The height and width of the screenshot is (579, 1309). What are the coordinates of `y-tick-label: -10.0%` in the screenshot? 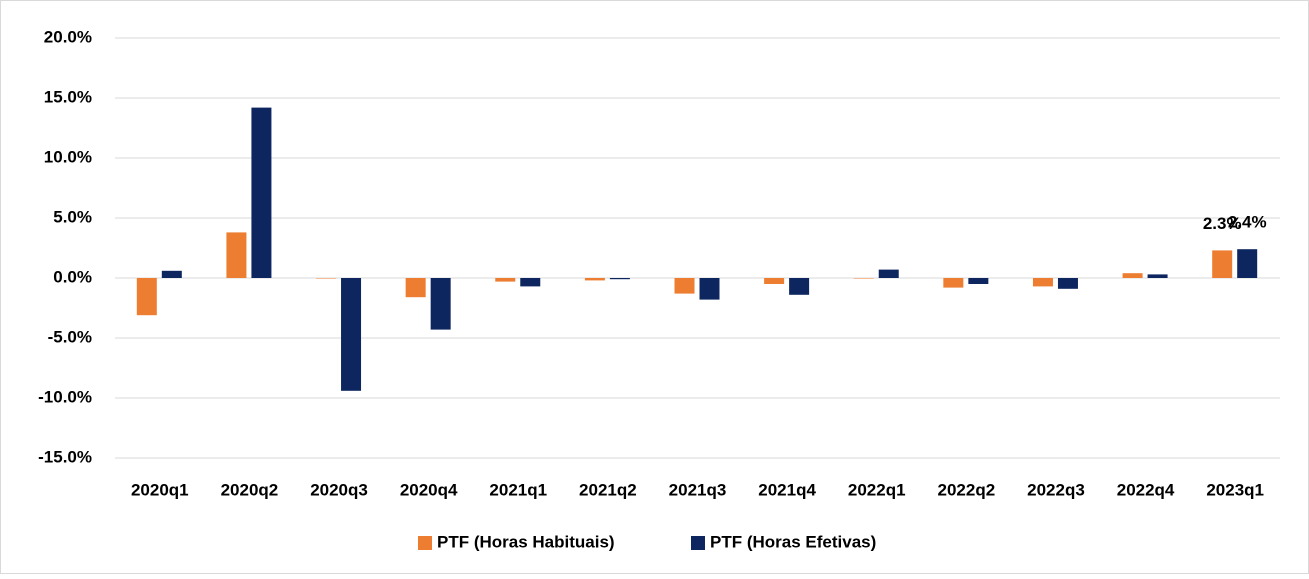 It's located at (65, 396).